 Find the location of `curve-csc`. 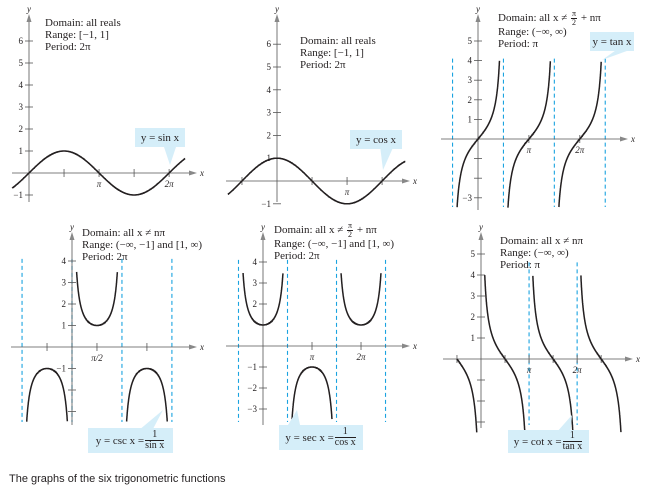

curve-csc is located at coordinates (96, 346).